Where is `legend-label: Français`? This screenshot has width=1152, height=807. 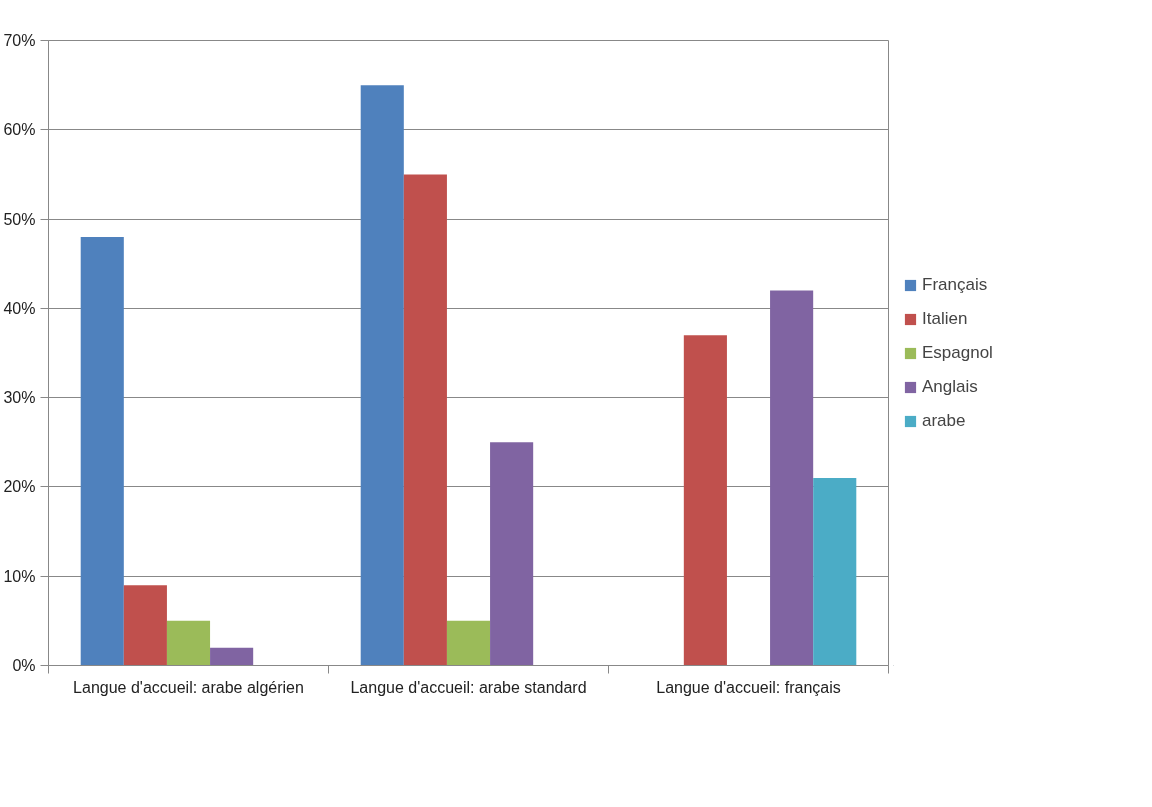 legend-label: Français is located at coordinates (955, 284).